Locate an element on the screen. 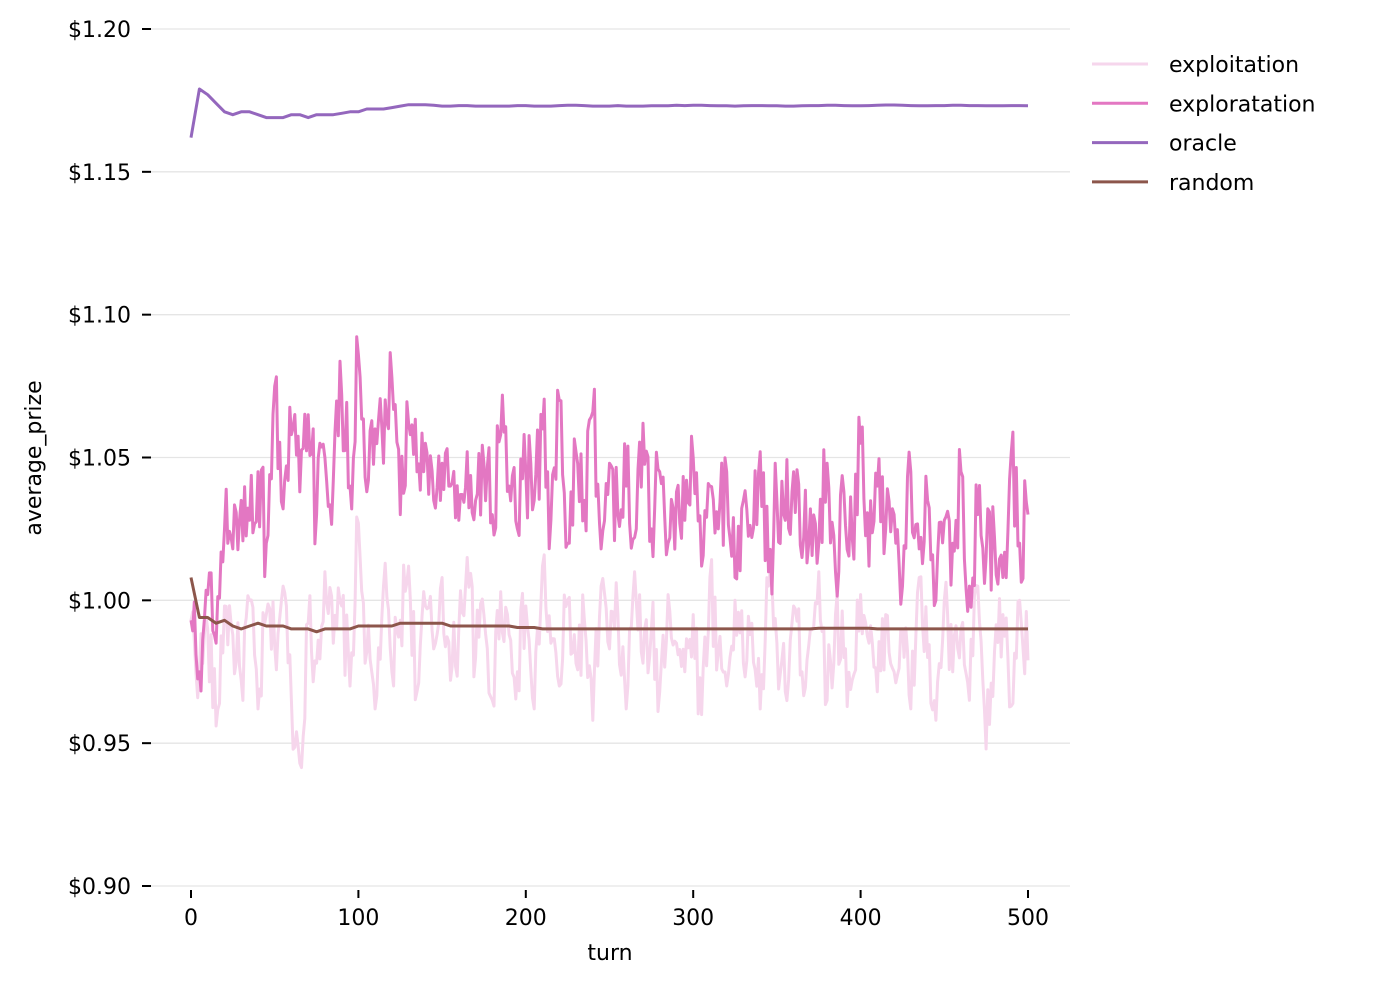  legend-label-exploratation: exploratation is located at coordinates (1242, 104).